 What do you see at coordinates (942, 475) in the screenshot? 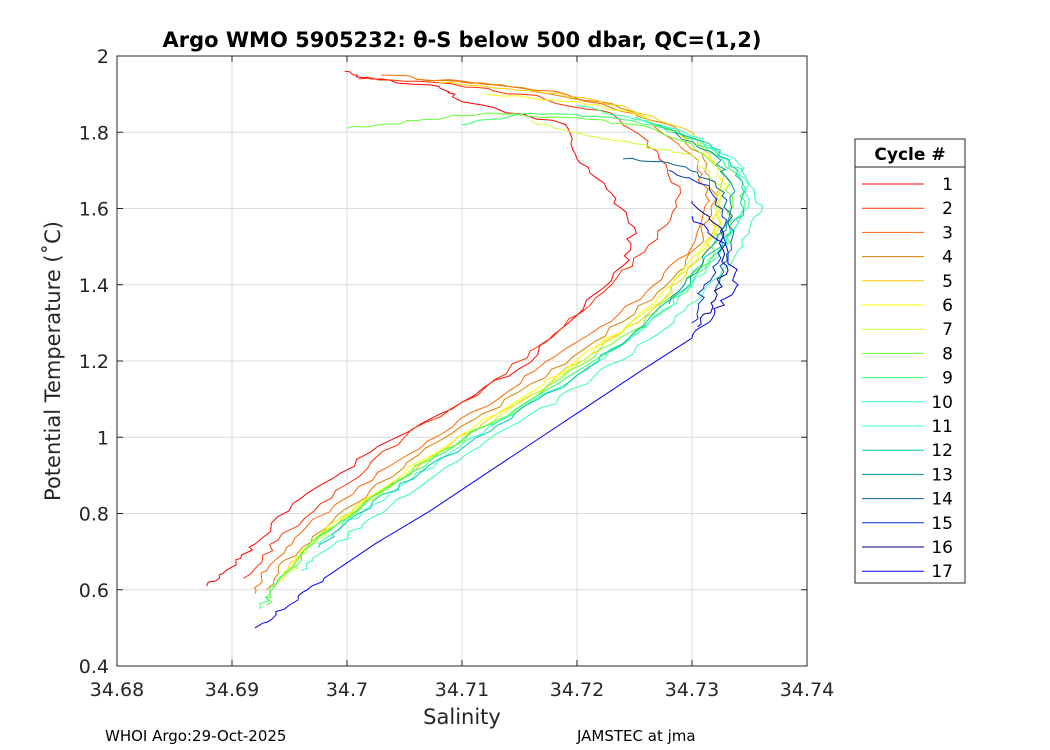
I see `legend-label-cycle-13: 13` at bounding box center [942, 475].